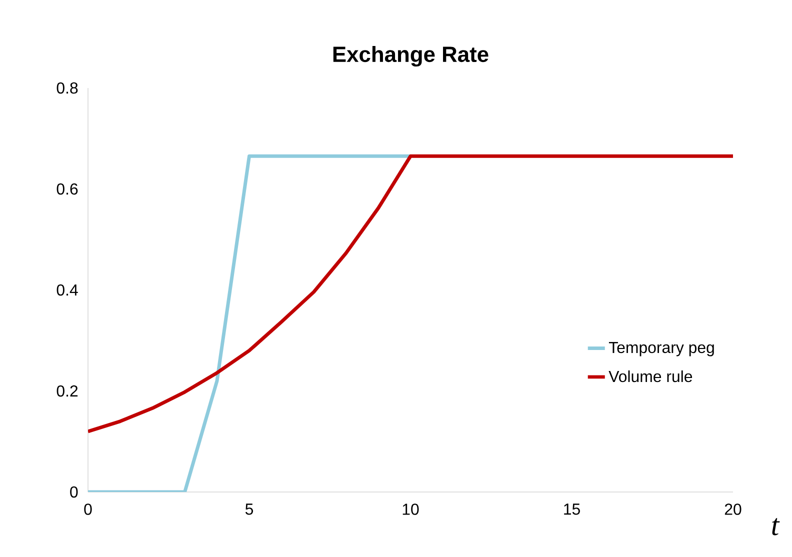 The width and height of the screenshot is (792, 557). I want to click on y-tick-label: 0, so click(74, 492).